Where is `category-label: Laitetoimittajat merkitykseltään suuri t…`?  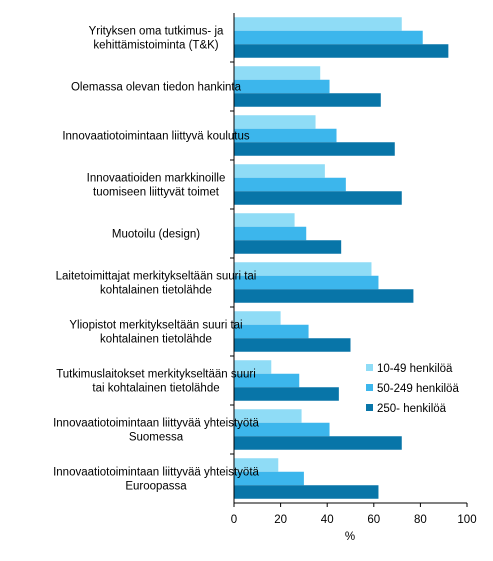 category-label: Laitetoimittajat merkitykseltään suuri t… is located at coordinates (156, 284).